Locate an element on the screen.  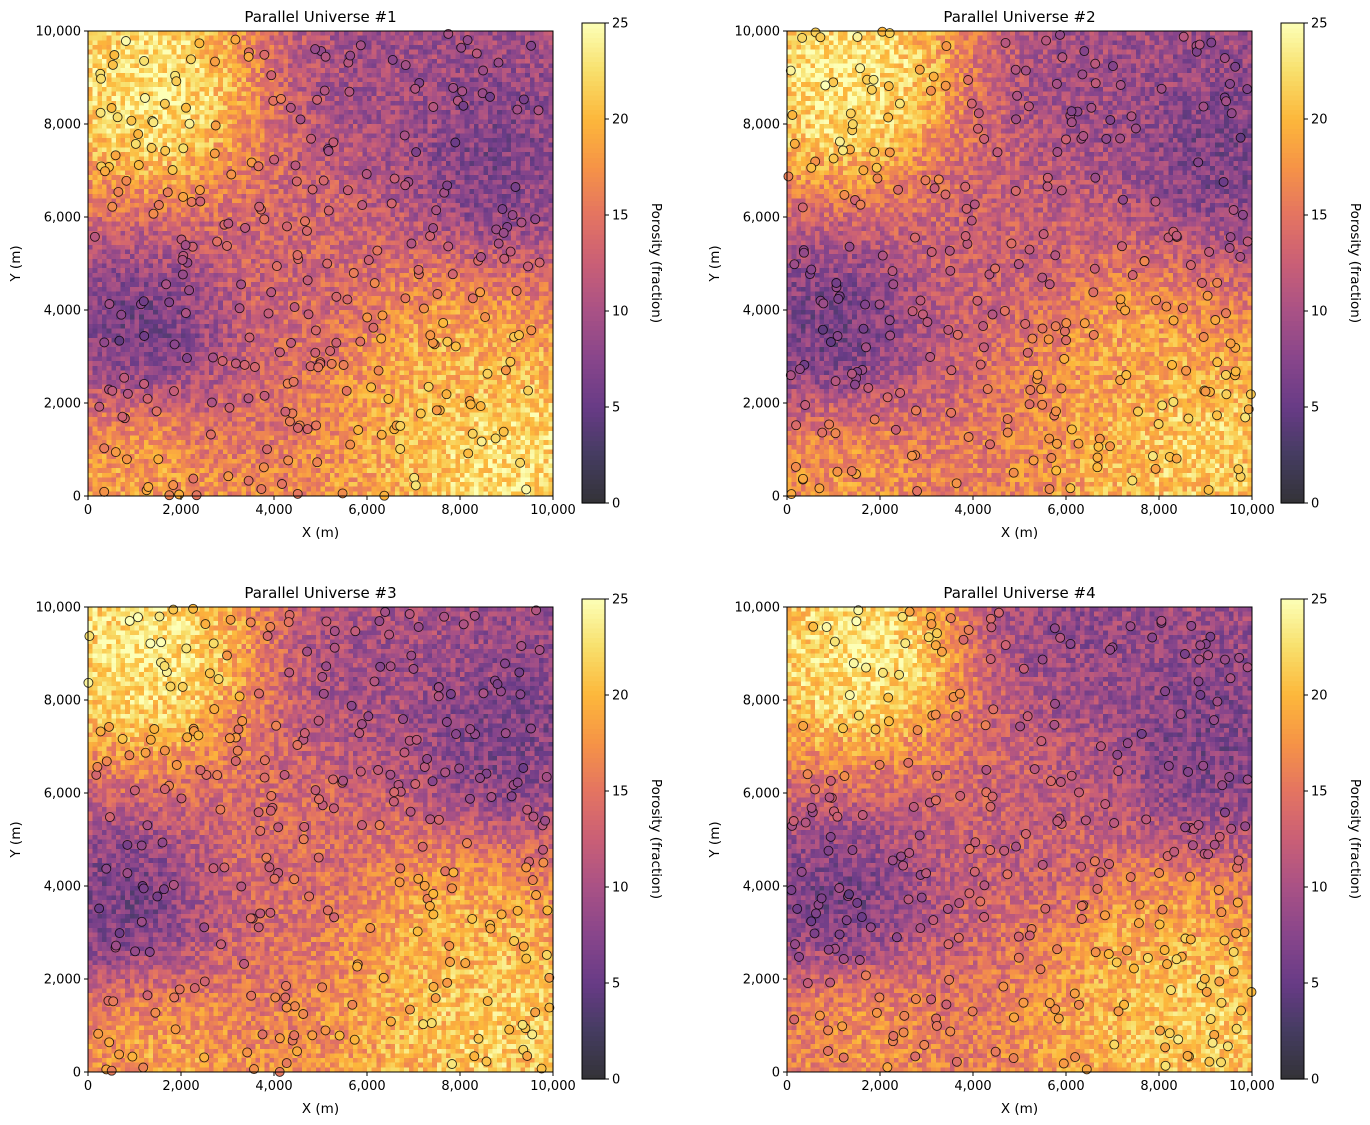
y-tick-label: 4,000 is located at coordinates (761, 887).